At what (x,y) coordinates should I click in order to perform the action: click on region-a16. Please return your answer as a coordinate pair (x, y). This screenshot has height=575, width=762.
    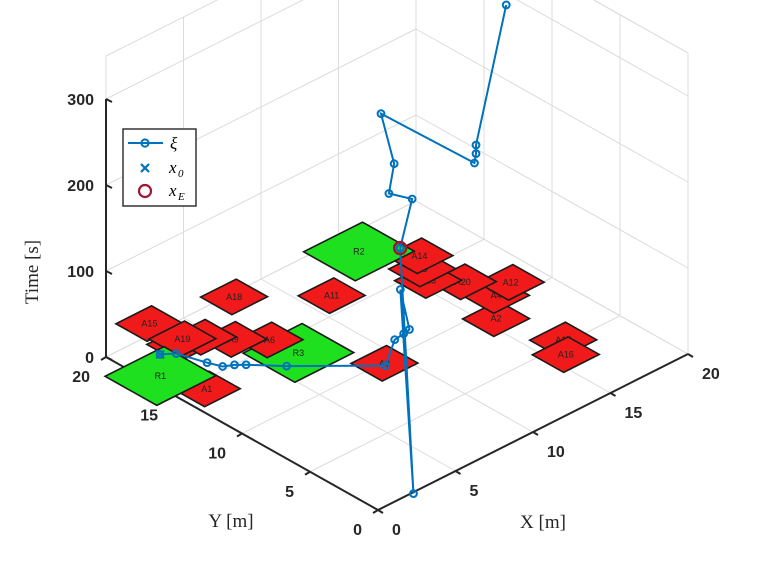
    Looking at the image, I should click on (565, 354).